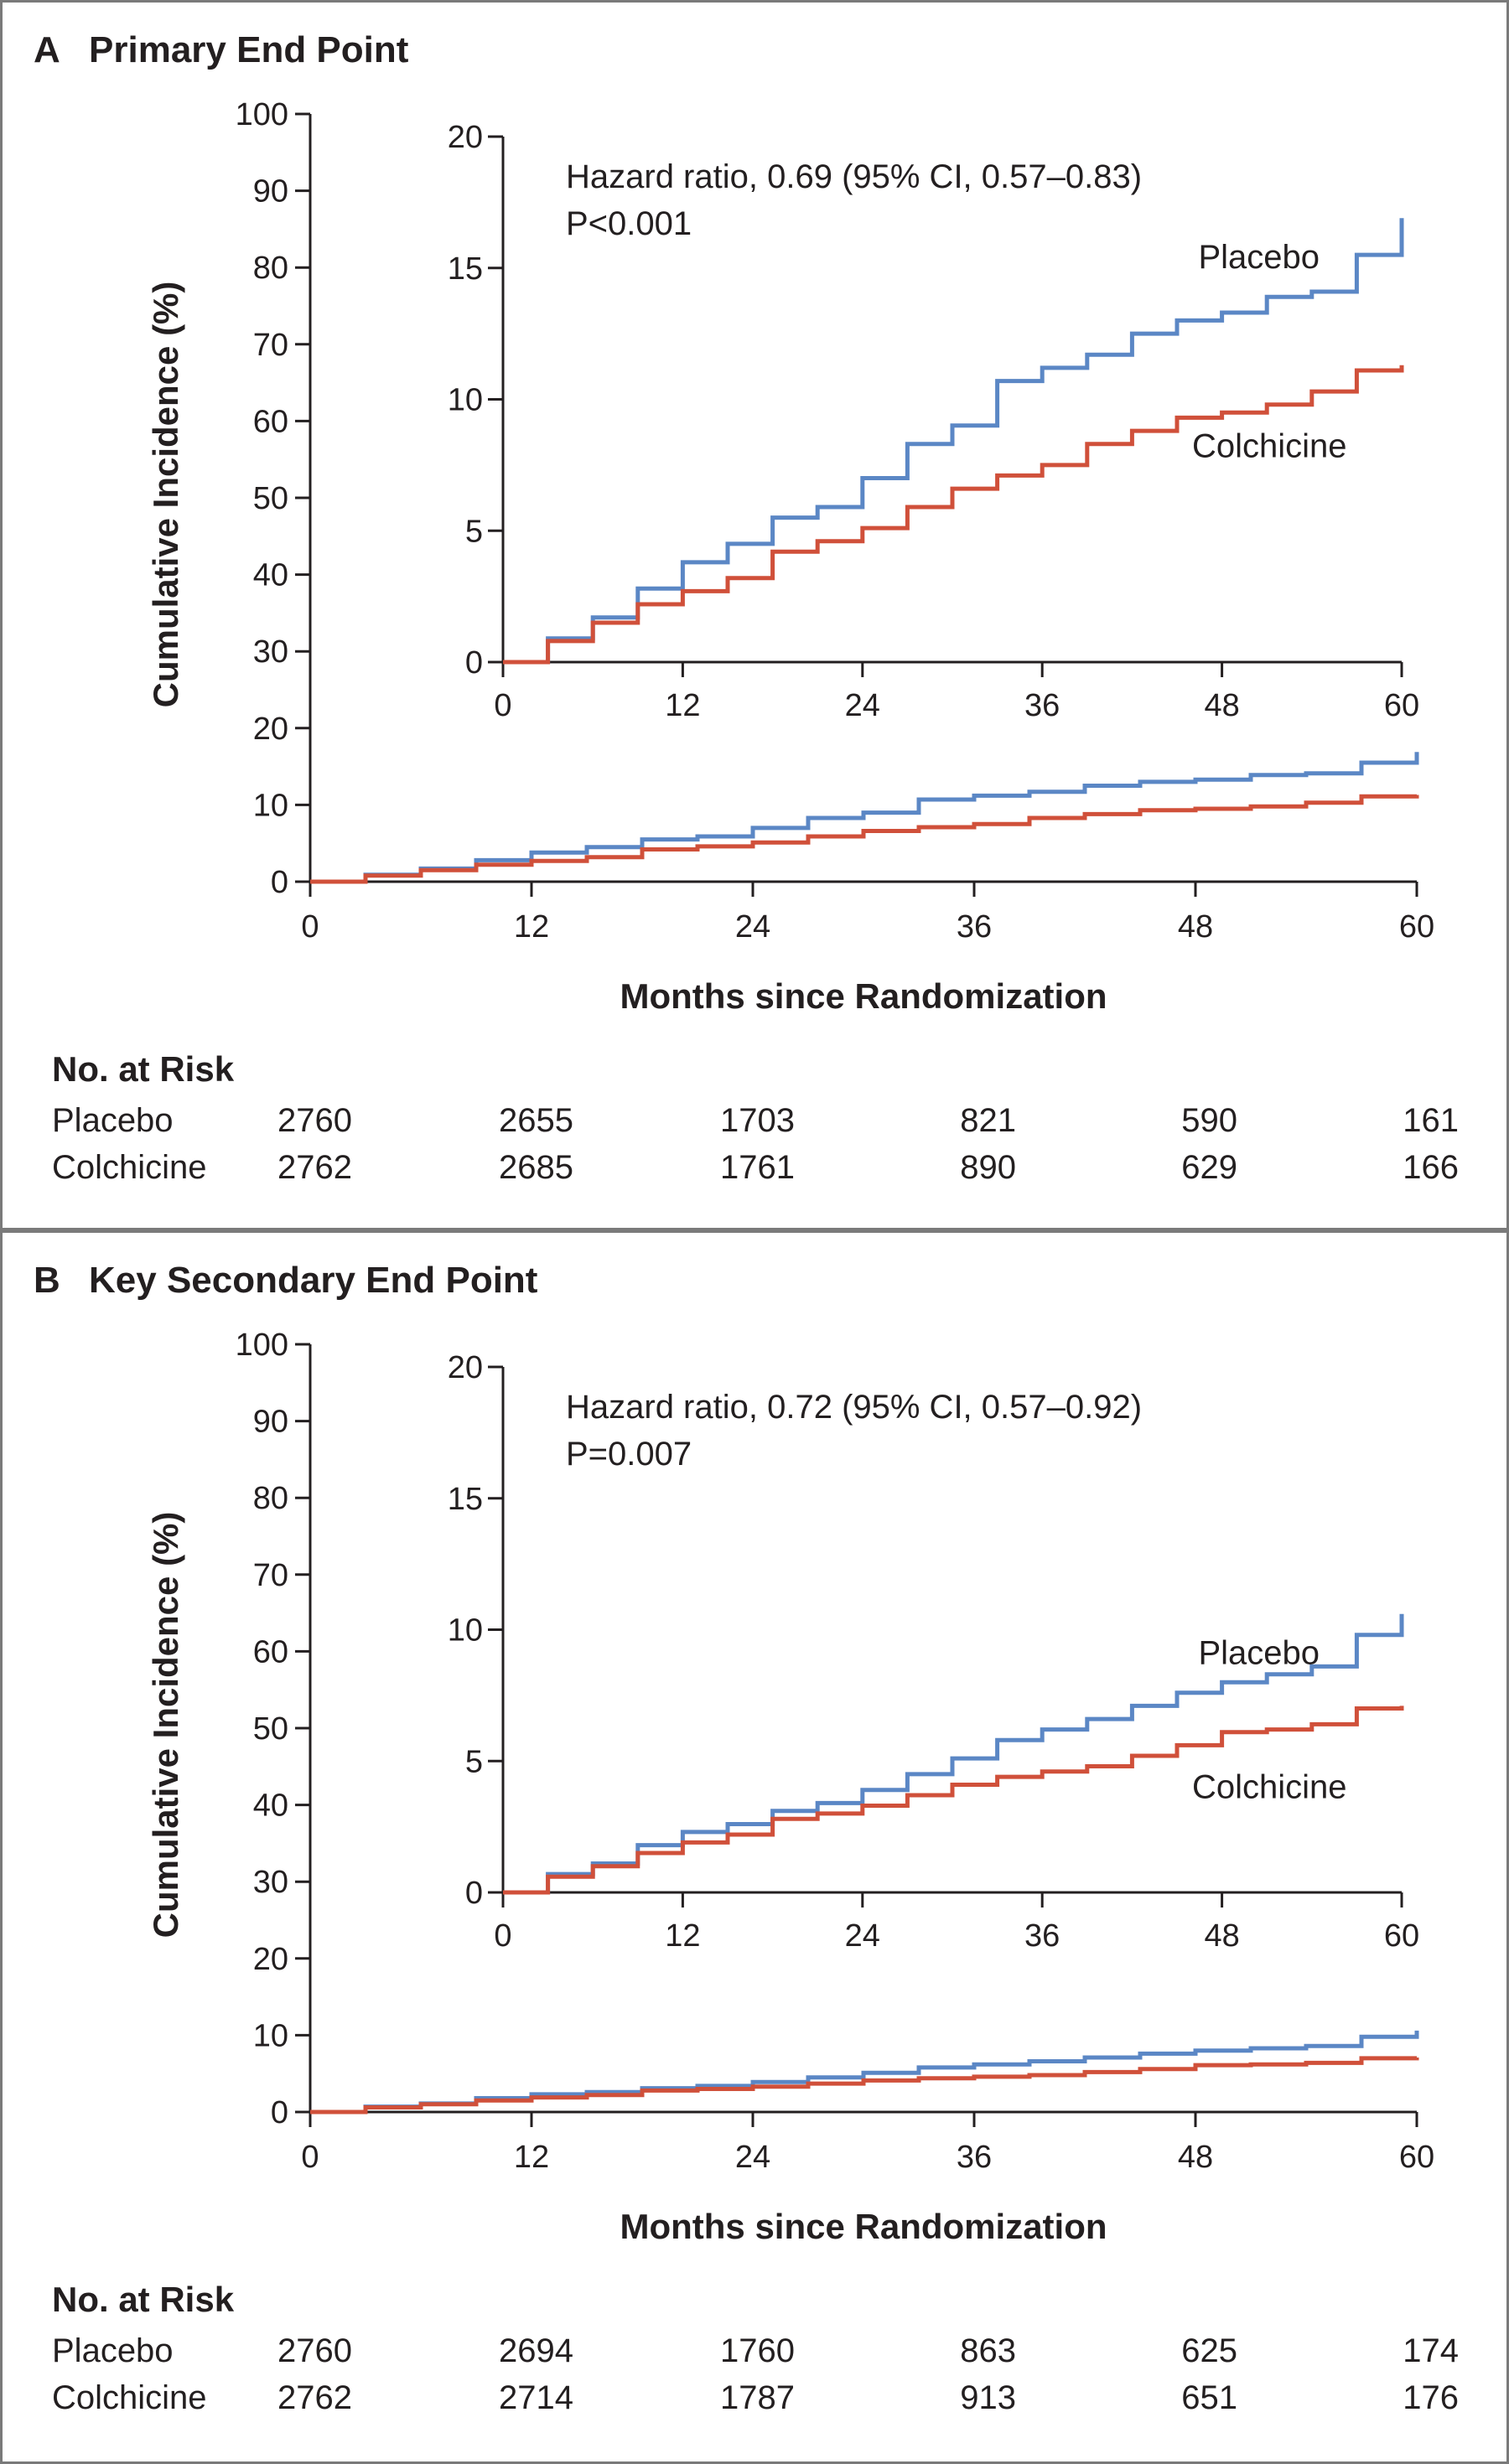 This screenshot has width=1509, height=2464. I want to click on p-value-text: P=0.007, so click(629, 1454).